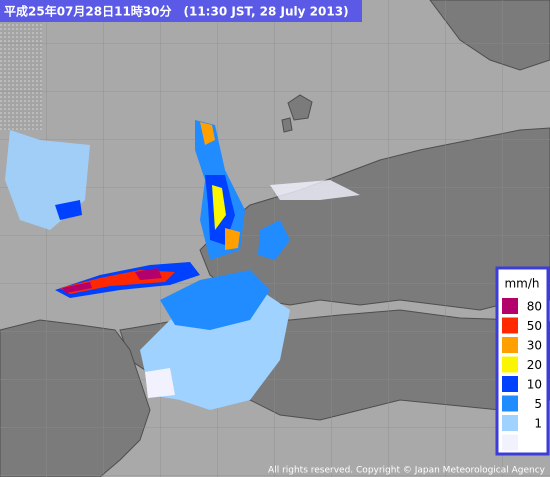  Describe the element at coordinates (534, 307) in the screenshot. I see `legend-label: 80` at that location.